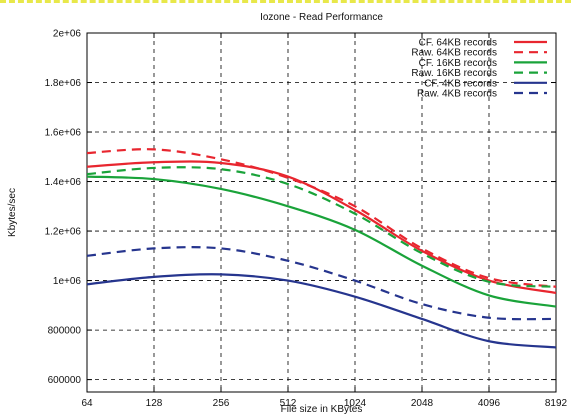  What do you see at coordinates (556, 403) in the screenshot?
I see `x-tick-label: 8192` at bounding box center [556, 403].